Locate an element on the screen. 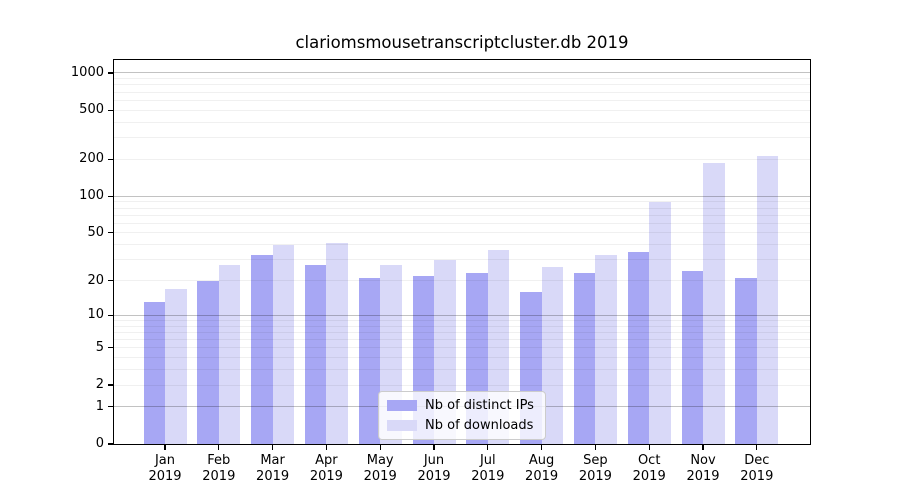 The width and height of the screenshot is (900, 500). bar-ips-apr is located at coordinates (315, 354).